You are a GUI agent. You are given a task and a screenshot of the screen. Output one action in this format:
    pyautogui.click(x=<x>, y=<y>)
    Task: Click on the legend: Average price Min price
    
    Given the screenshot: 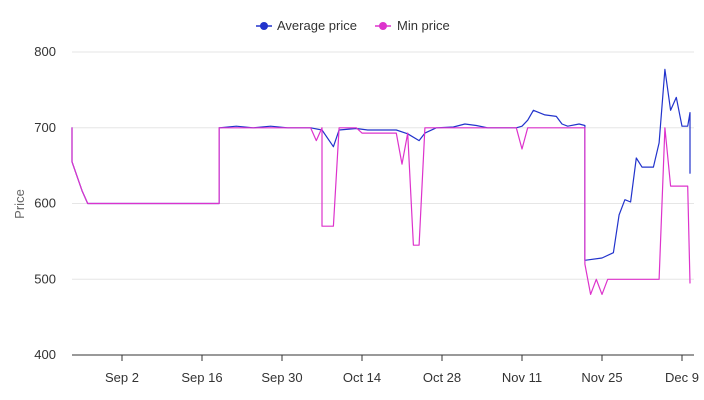 What is the action you would take?
    pyautogui.click(x=353, y=25)
    